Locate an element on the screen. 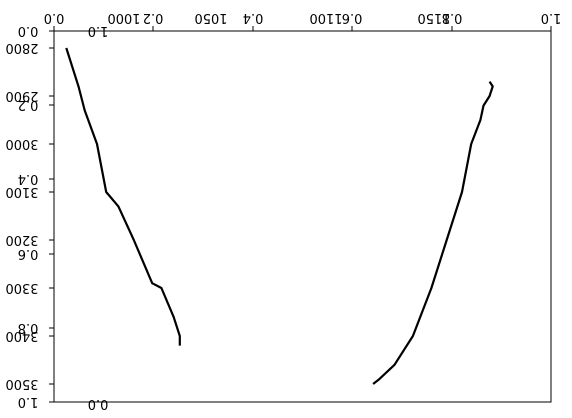 This screenshot has height=418, width=572. left-tick-label-secondary: 3000 is located at coordinates (21, 143).